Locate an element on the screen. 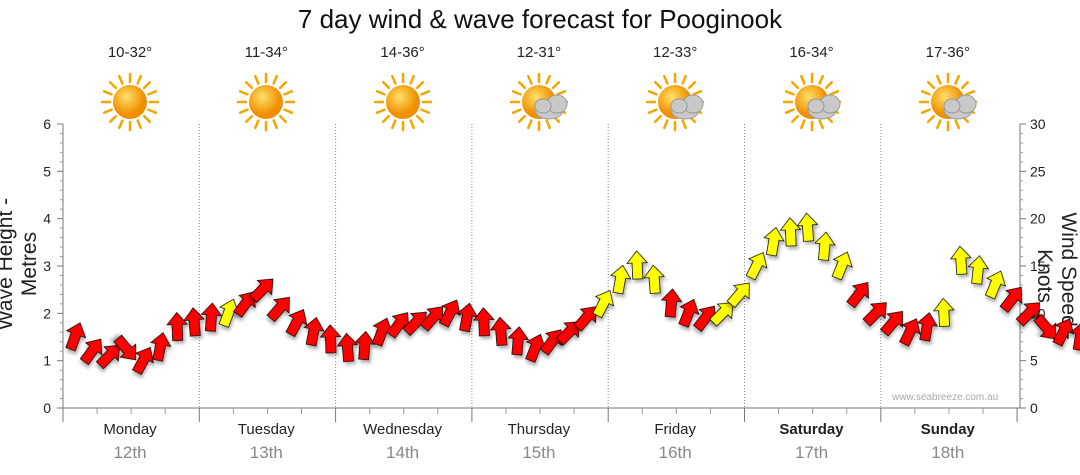  day-date: 15th is located at coordinates (539, 452).